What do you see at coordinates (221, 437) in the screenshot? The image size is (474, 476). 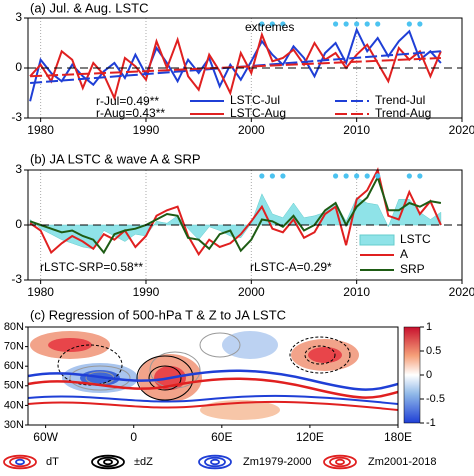 I see `lon-tick-label: 60E` at bounding box center [221, 437].